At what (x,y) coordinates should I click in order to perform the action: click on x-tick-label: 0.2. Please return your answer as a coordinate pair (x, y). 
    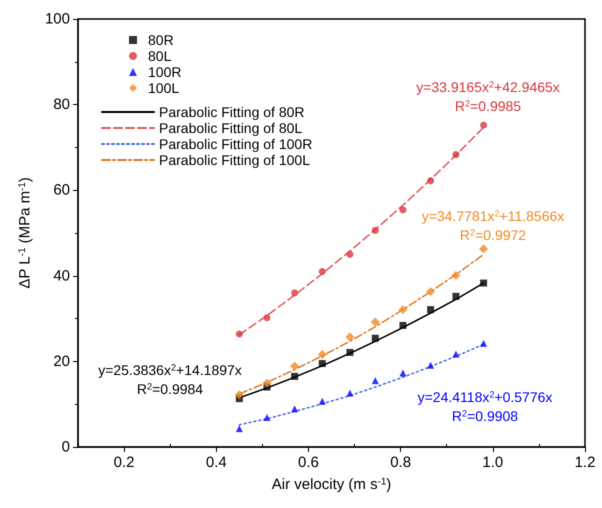
    Looking at the image, I should click on (124, 462).